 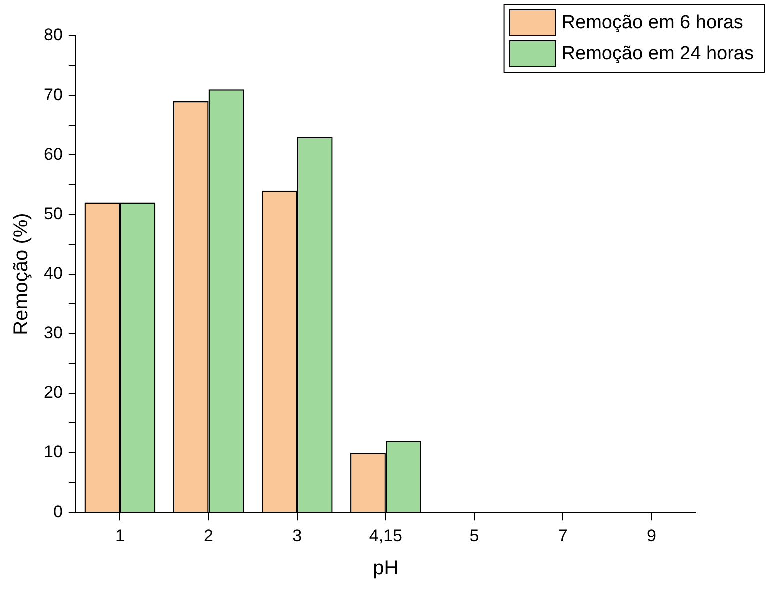 I want to click on y-tick-label: 40, so click(x=53, y=273).